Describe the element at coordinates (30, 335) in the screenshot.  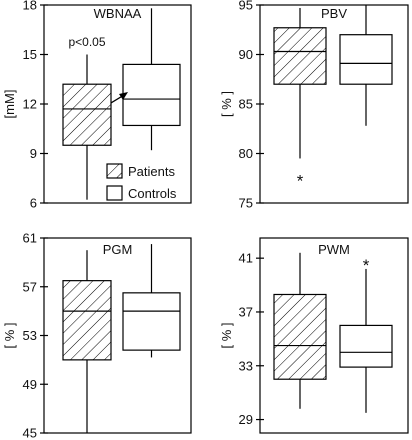
I see `y-tick-label: 53` at that location.